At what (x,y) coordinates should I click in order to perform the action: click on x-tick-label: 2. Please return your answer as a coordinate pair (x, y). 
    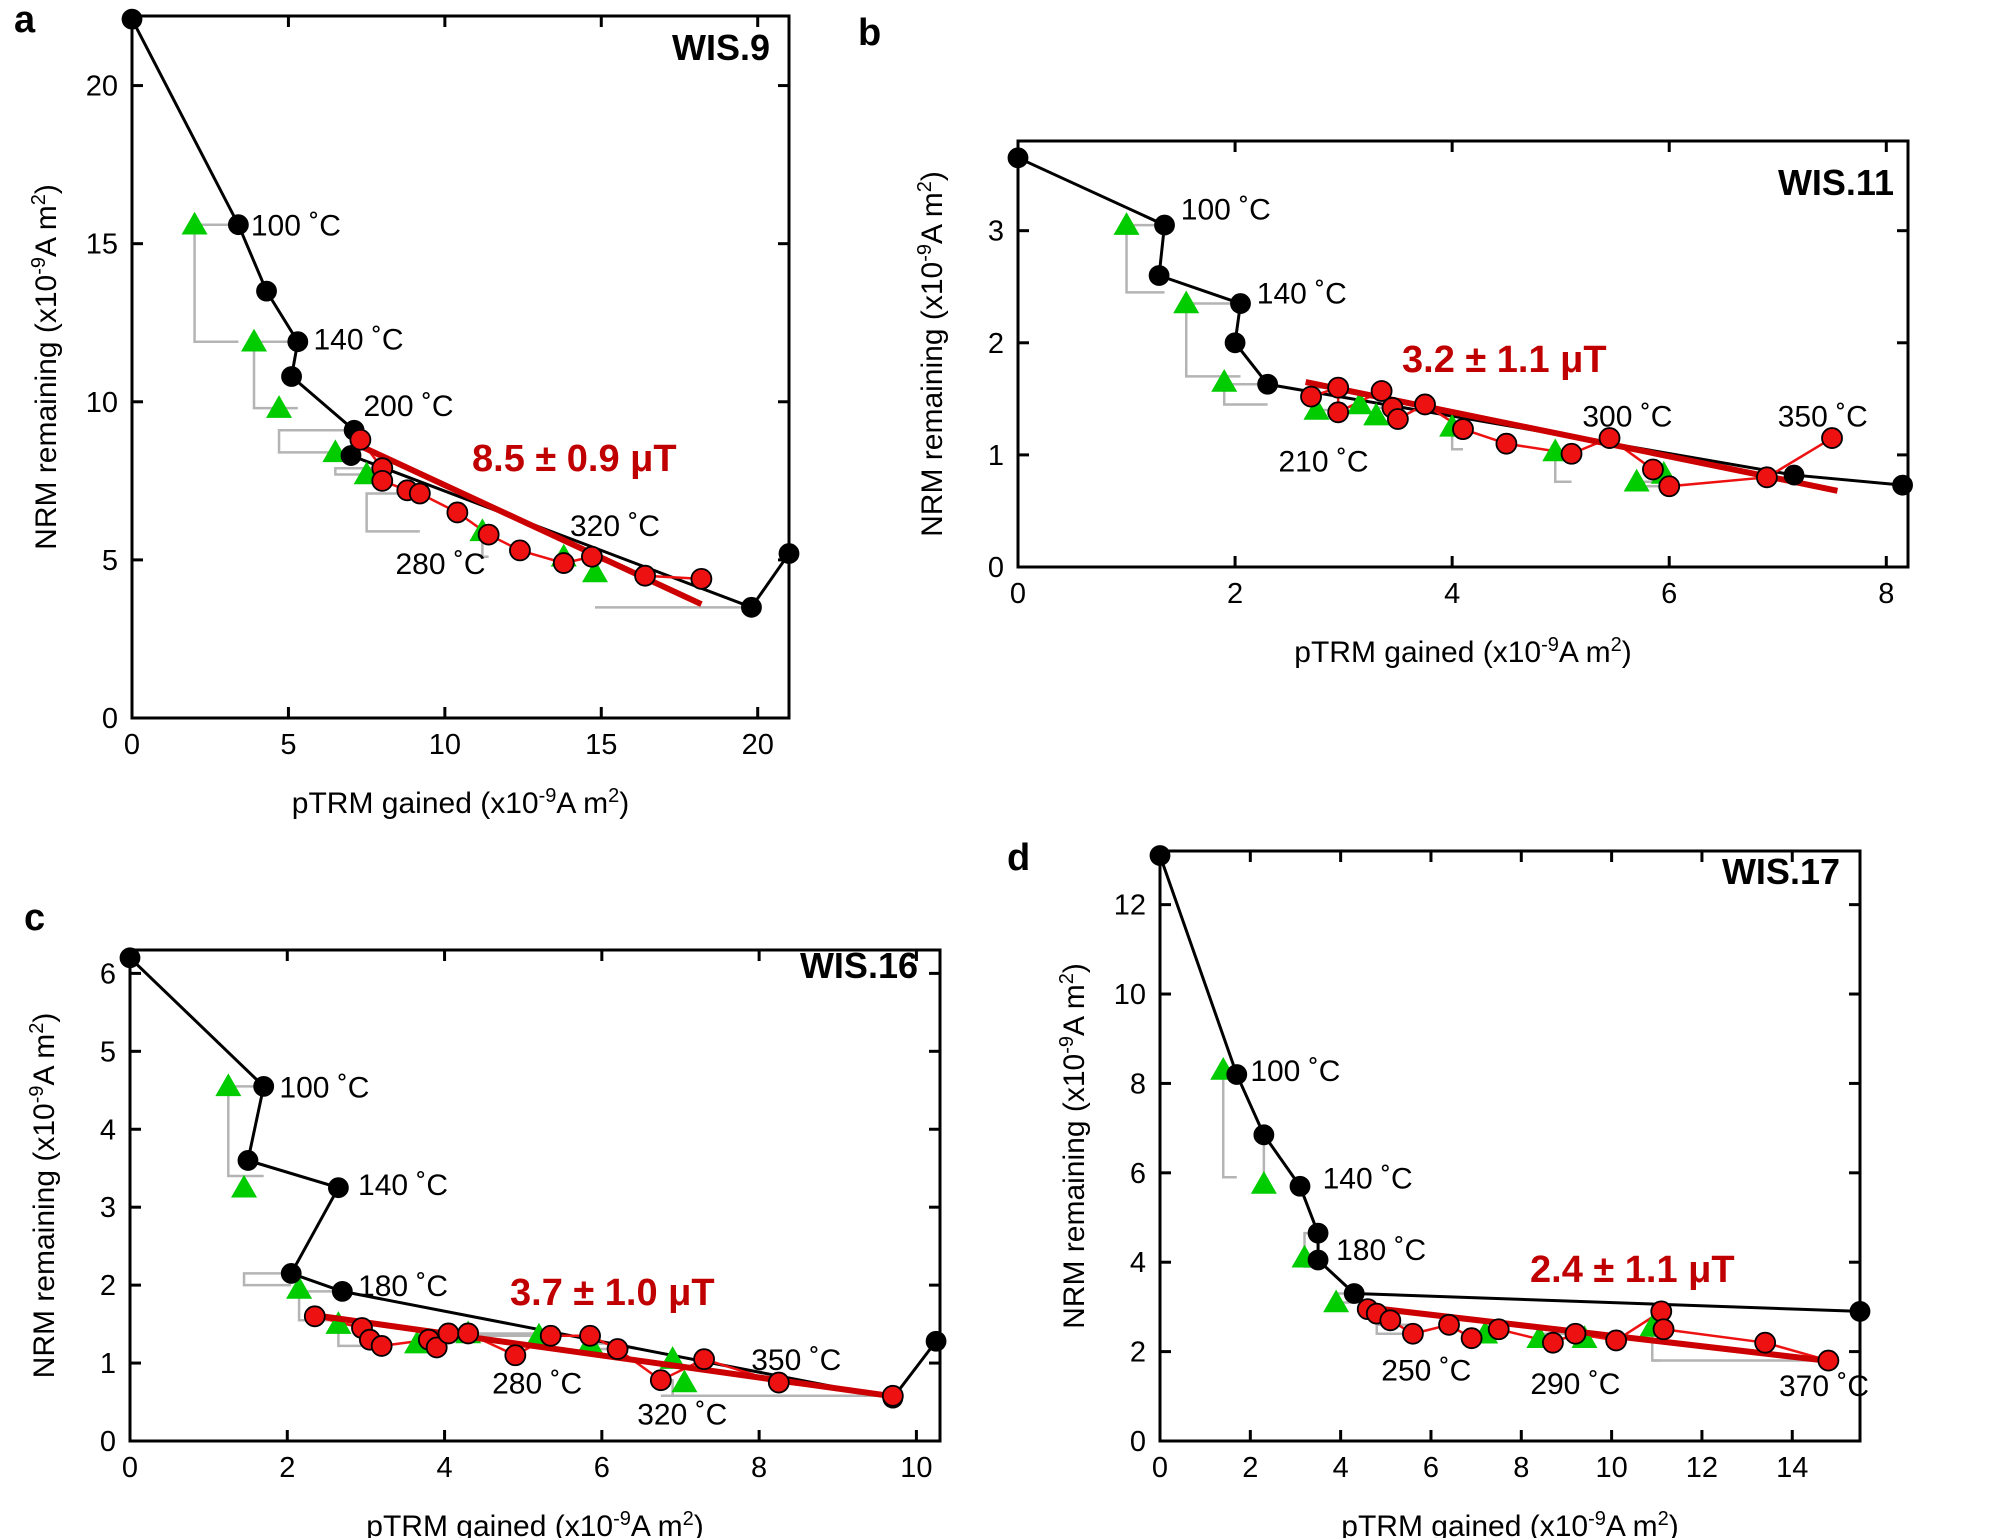
    Looking at the image, I should click on (1250, 1468).